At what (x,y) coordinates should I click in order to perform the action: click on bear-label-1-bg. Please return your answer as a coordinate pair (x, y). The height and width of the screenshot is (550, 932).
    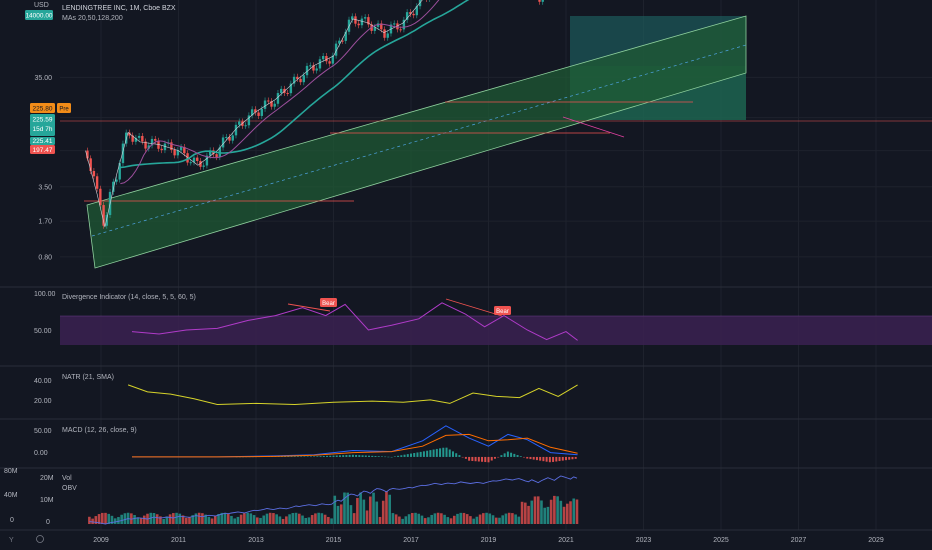
    Looking at the image, I should click on (328, 302).